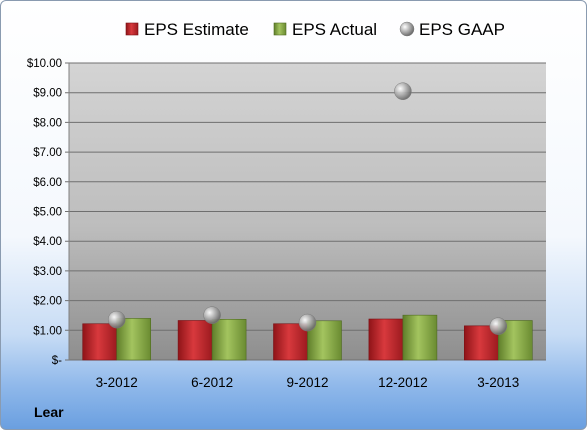  Describe the element at coordinates (47, 123) in the screenshot. I see `y-tick-label: $8.00` at that location.